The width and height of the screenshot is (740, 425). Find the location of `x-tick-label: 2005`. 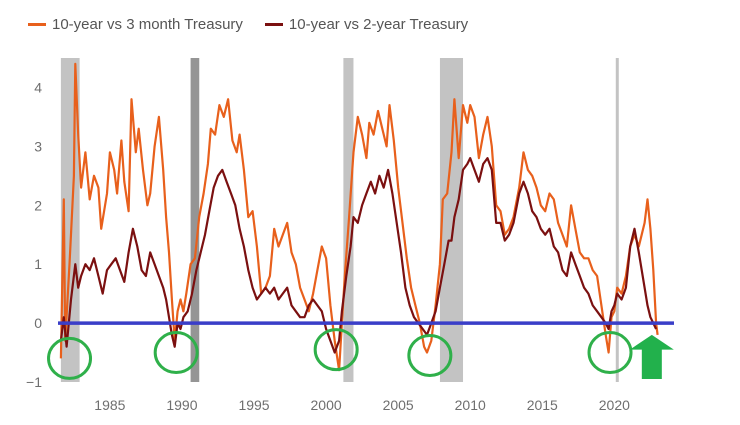

x-tick-label: 2005 is located at coordinates (398, 405).